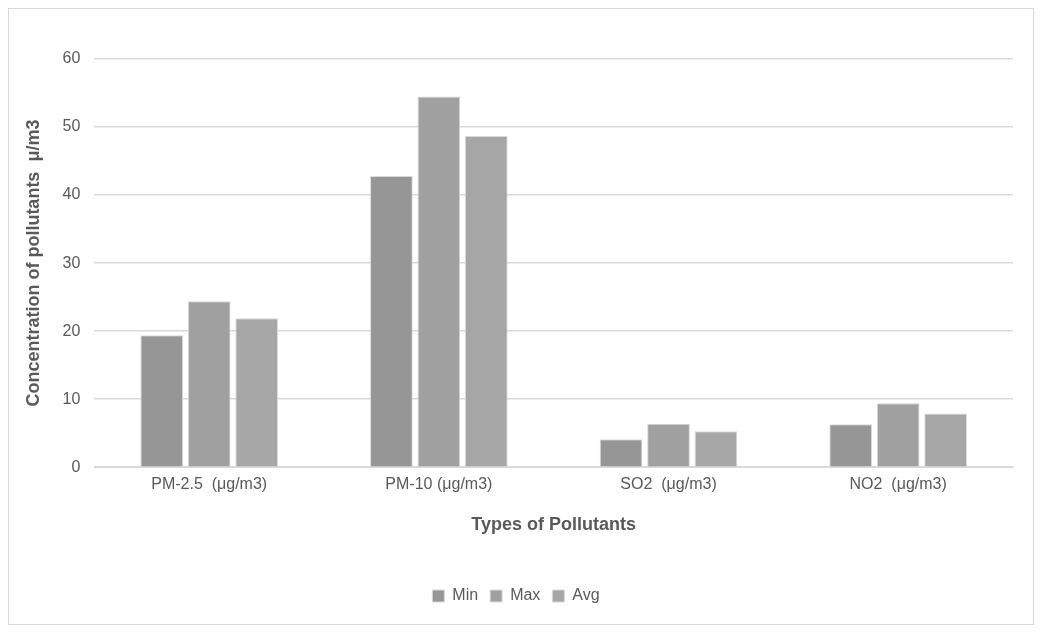 The image size is (1042, 633). Describe the element at coordinates (439, 484) in the screenshot. I see `x-tick-label: PM-10 (μg/m3)` at that location.